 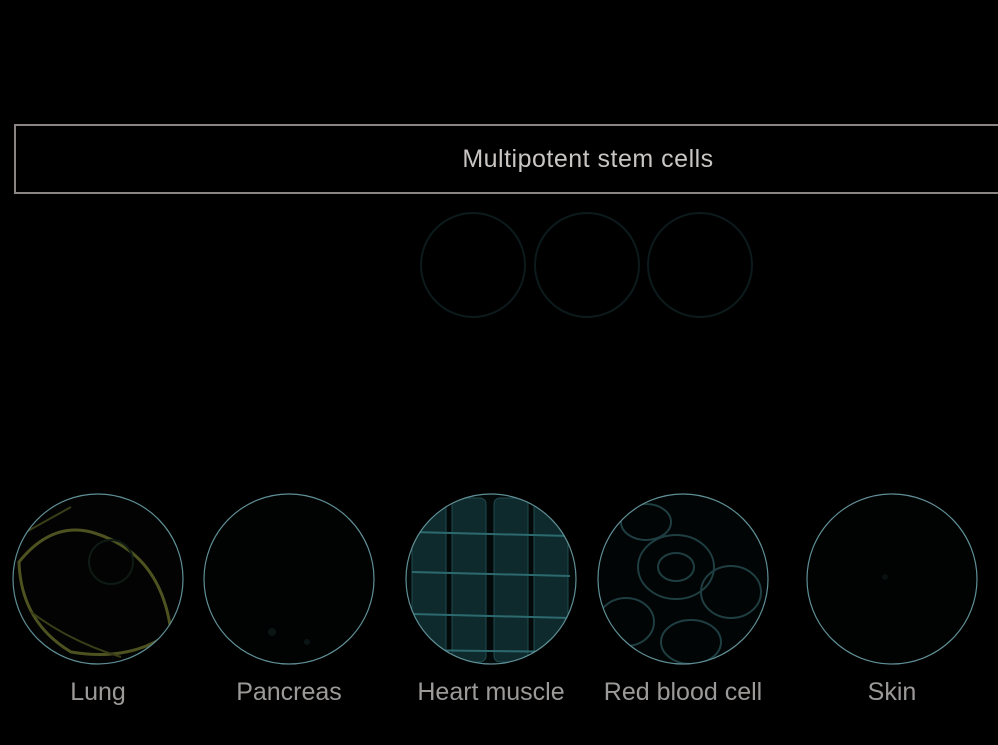 I want to click on pancreas-cell-icon, so click(x=289, y=579).